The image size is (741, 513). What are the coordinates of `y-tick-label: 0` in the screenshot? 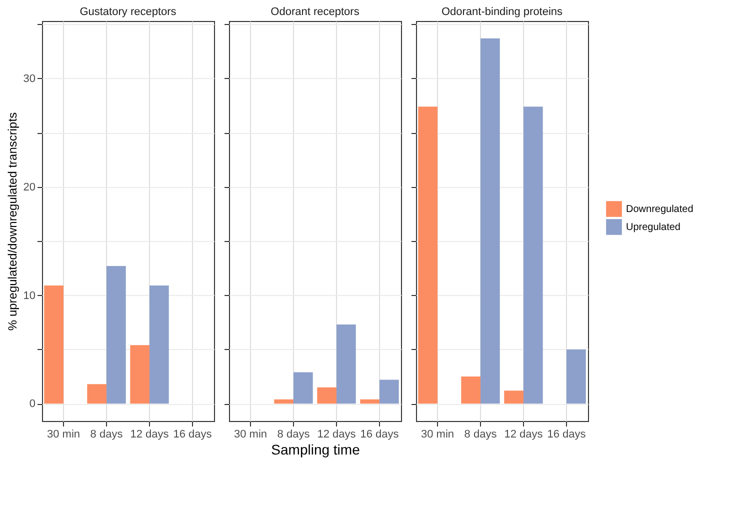 It's located at (32, 404).